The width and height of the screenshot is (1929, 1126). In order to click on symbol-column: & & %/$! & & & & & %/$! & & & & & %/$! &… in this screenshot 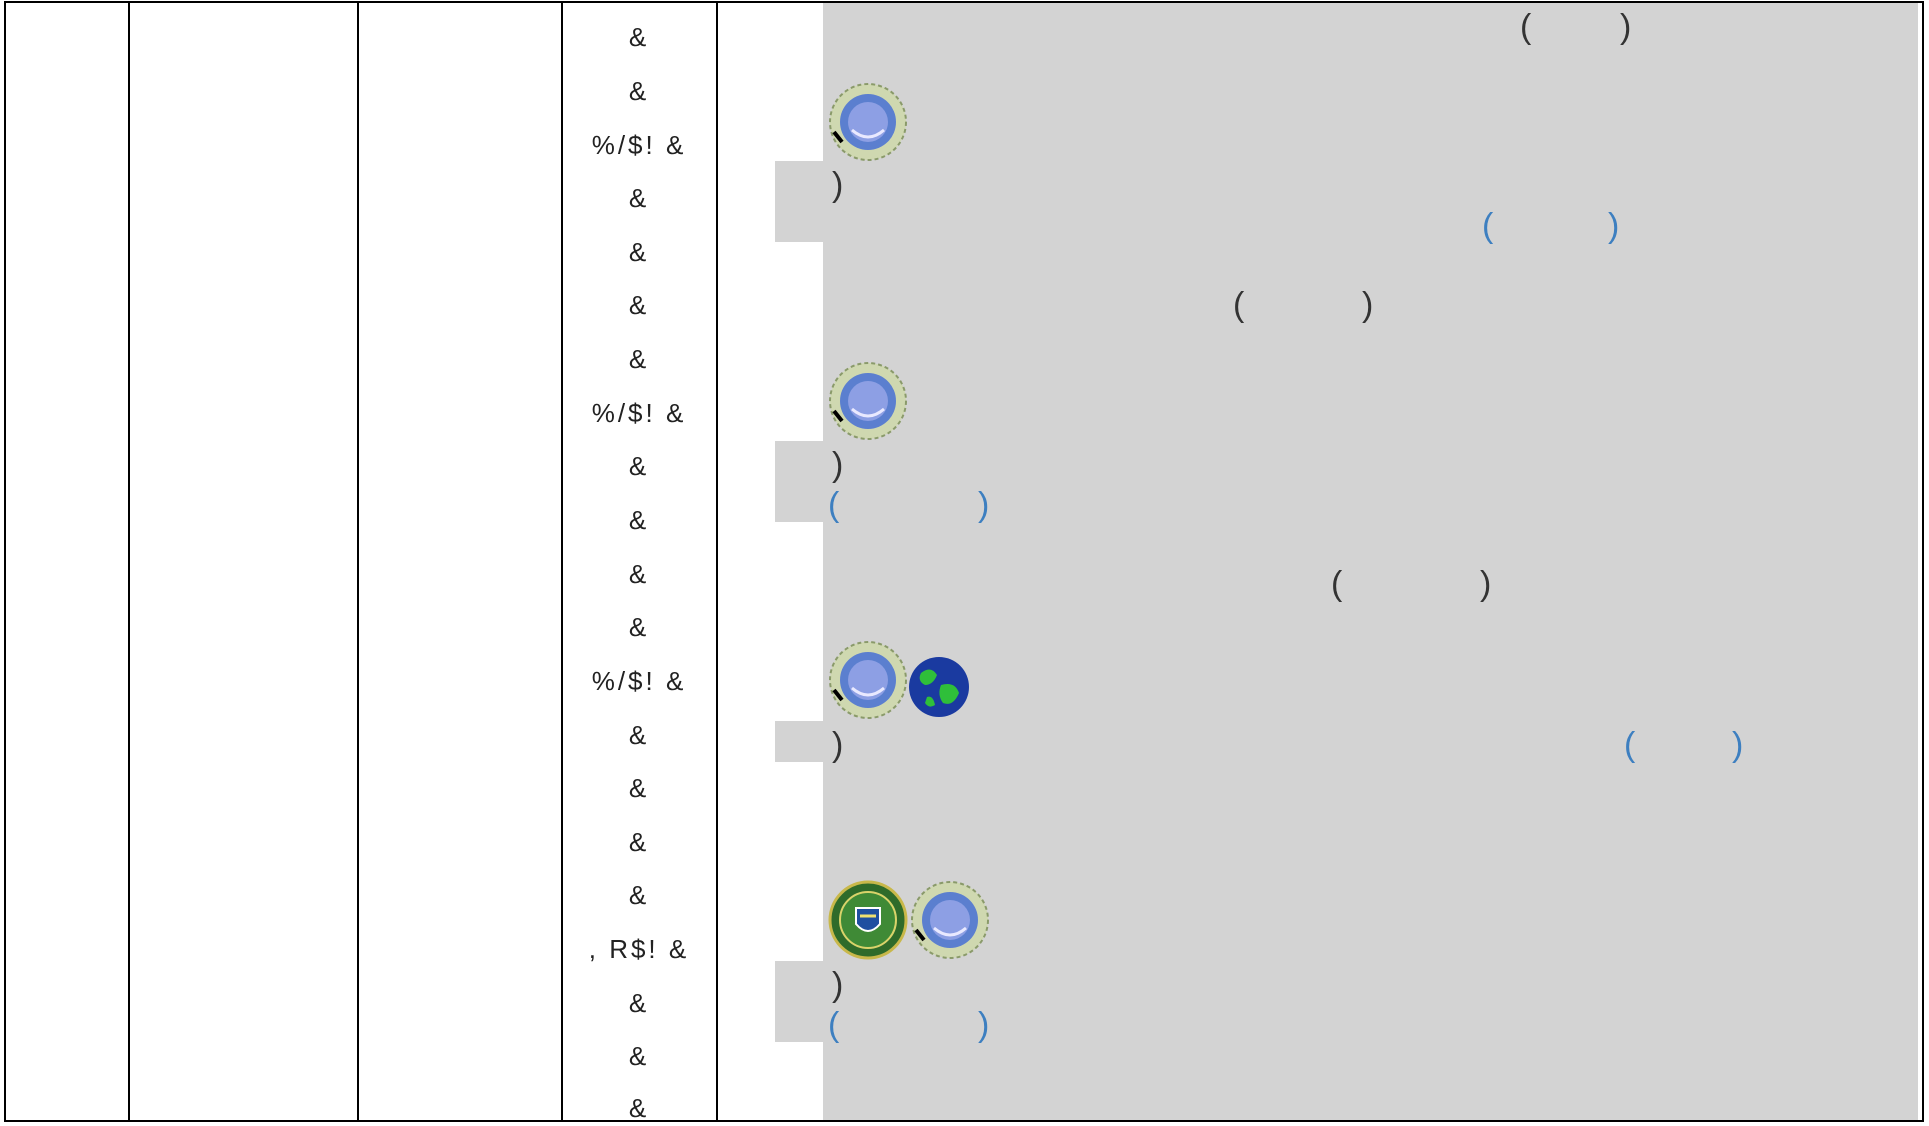, I will do `click(639, 563)`.